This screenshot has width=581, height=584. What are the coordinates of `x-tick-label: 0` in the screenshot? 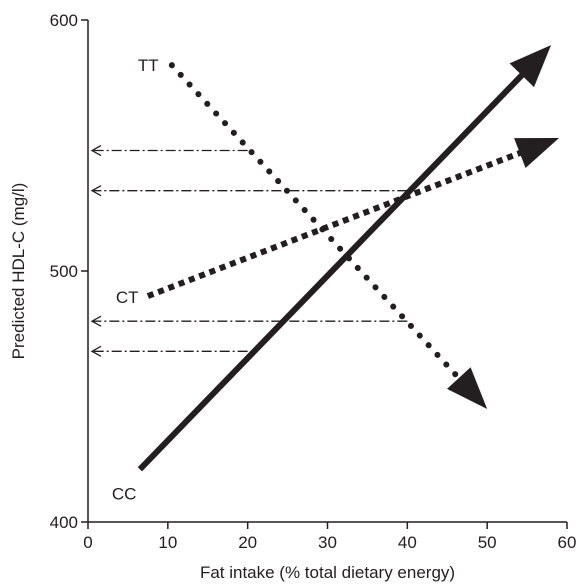 It's located at (87, 542).